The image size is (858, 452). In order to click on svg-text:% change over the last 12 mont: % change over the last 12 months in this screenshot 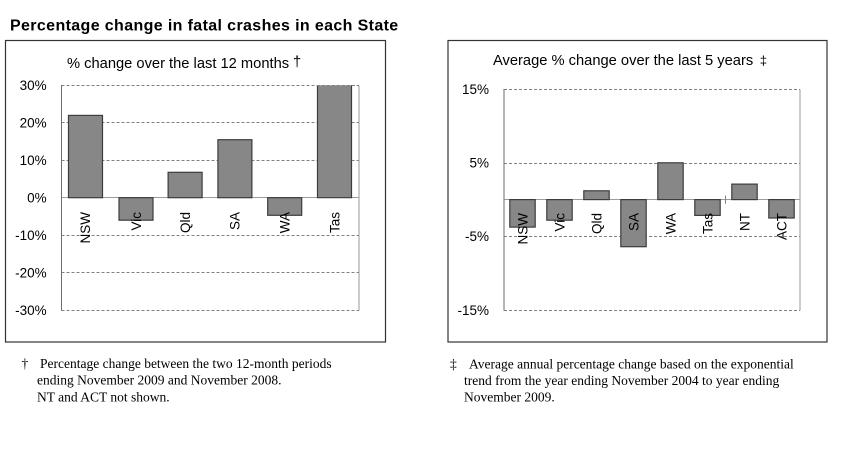, I will do `click(178, 64)`.